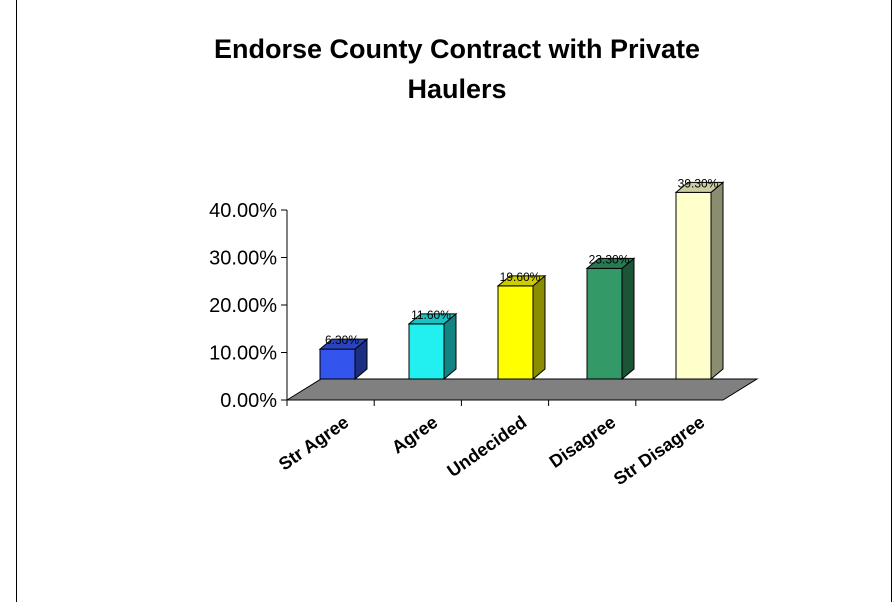 The height and width of the screenshot is (602, 893). What do you see at coordinates (522, 261) in the screenshot?
I see `data-labels: 6.30% 11.60% 19.60% 23.30% 39.30%` at bounding box center [522, 261].